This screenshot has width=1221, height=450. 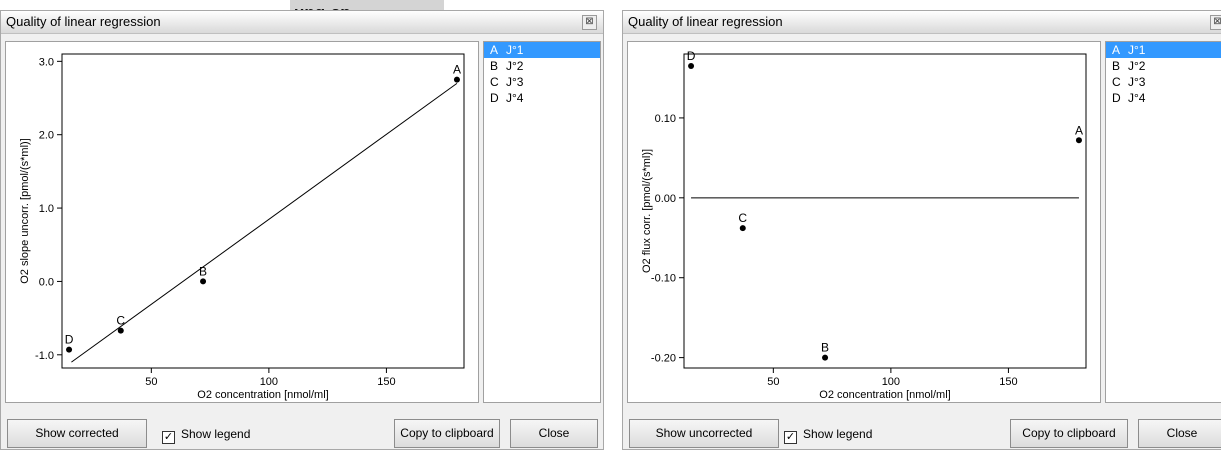 What do you see at coordinates (46, 209) in the screenshot?
I see `y-tick-label: 1.0` at bounding box center [46, 209].